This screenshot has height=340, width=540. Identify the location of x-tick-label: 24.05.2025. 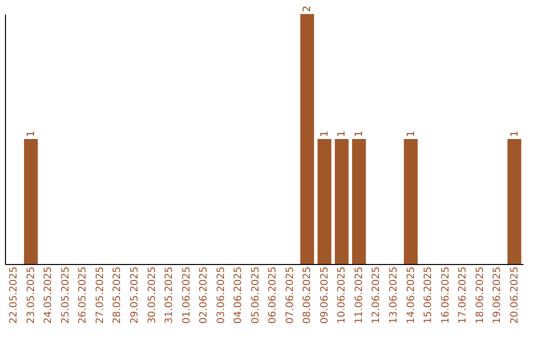
(48, 295).